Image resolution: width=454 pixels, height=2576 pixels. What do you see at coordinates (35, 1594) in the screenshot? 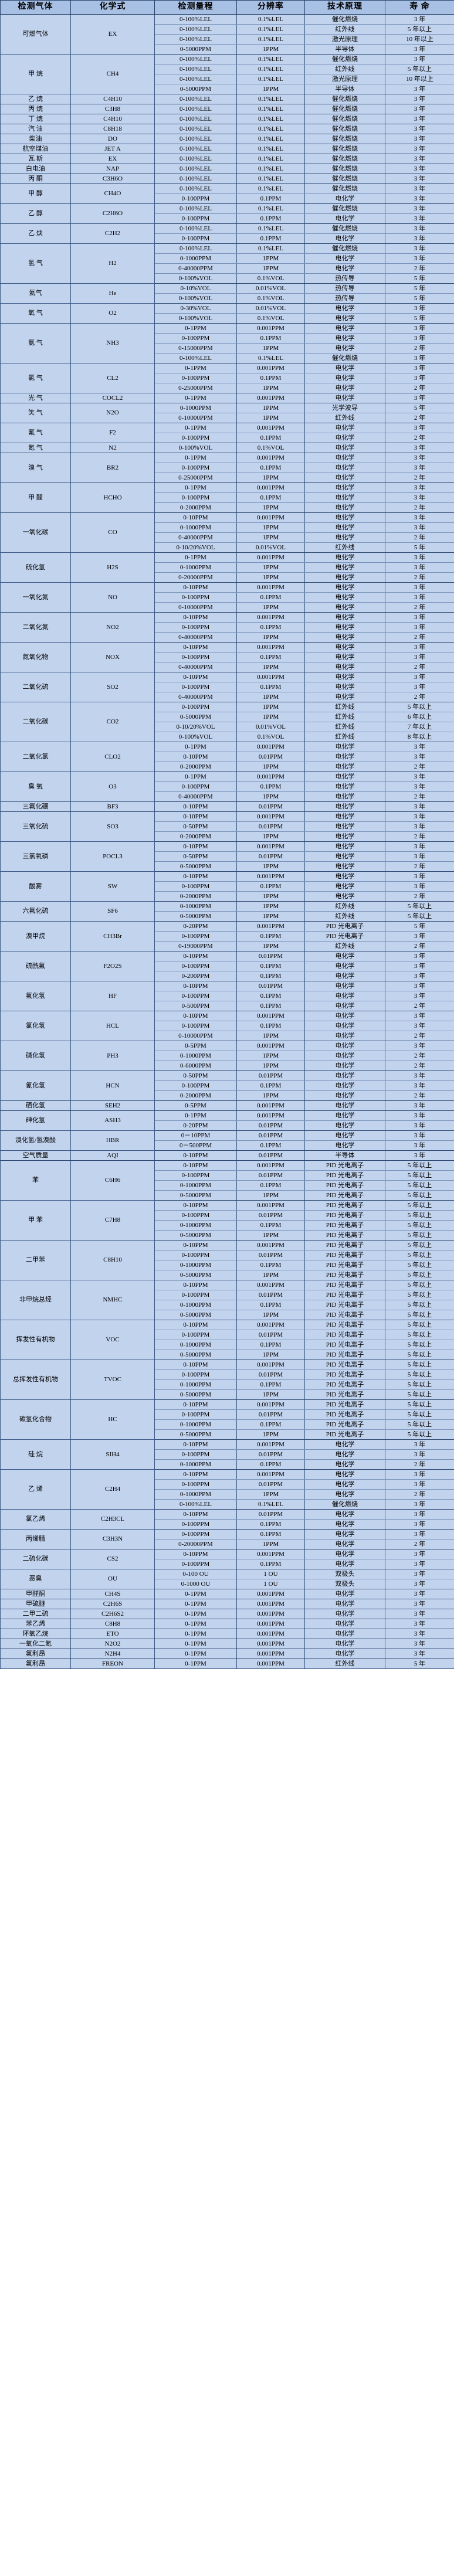
I see `gas-name-cell: 甲醛酮` at bounding box center [35, 1594].